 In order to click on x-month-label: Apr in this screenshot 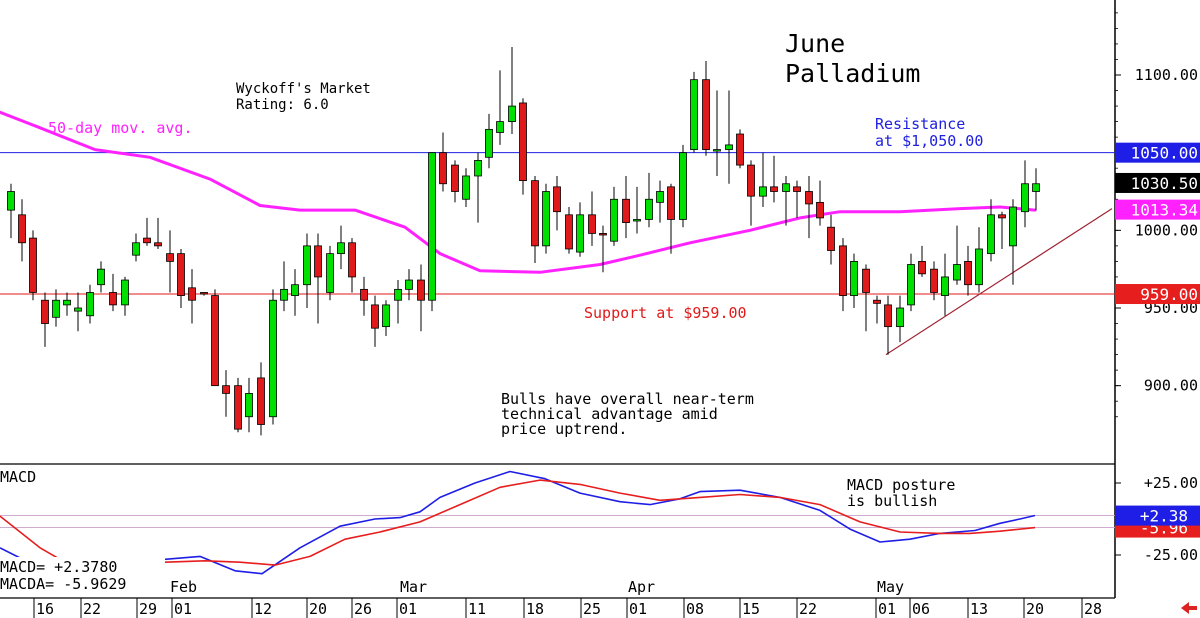, I will do `click(641, 587)`.